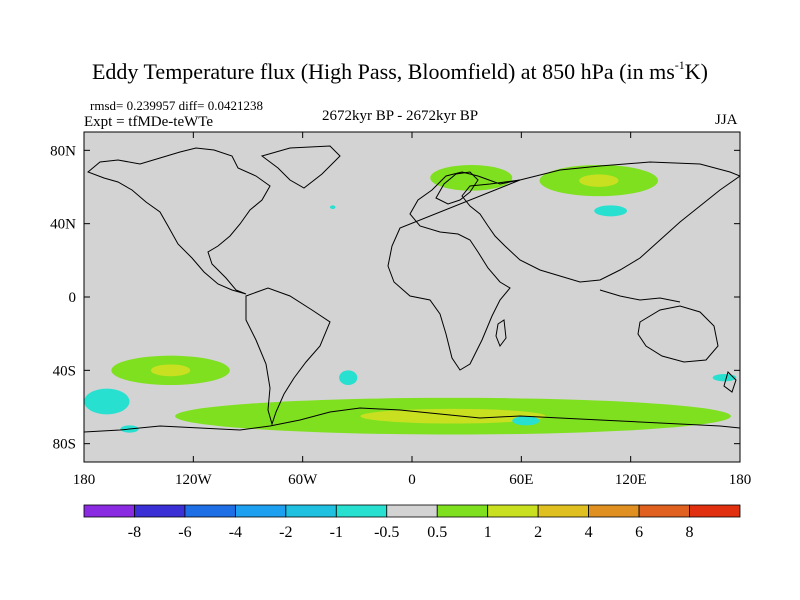 This screenshot has height=600, width=800. Describe the element at coordinates (437, 532) in the screenshot. I see `colorbar-label: 0.5` at that location.